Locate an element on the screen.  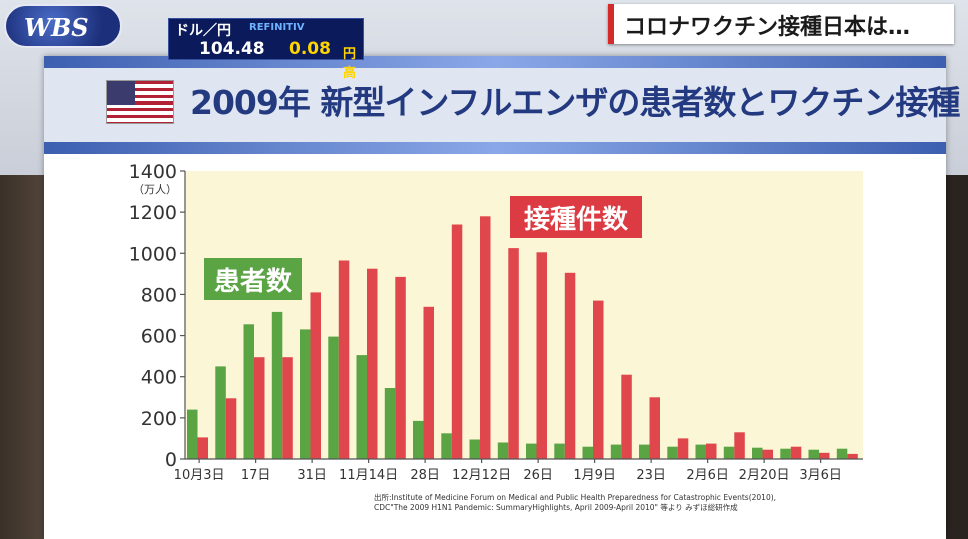
x-tick-label-0: 10月3日 is located at coordinates (199, 475).